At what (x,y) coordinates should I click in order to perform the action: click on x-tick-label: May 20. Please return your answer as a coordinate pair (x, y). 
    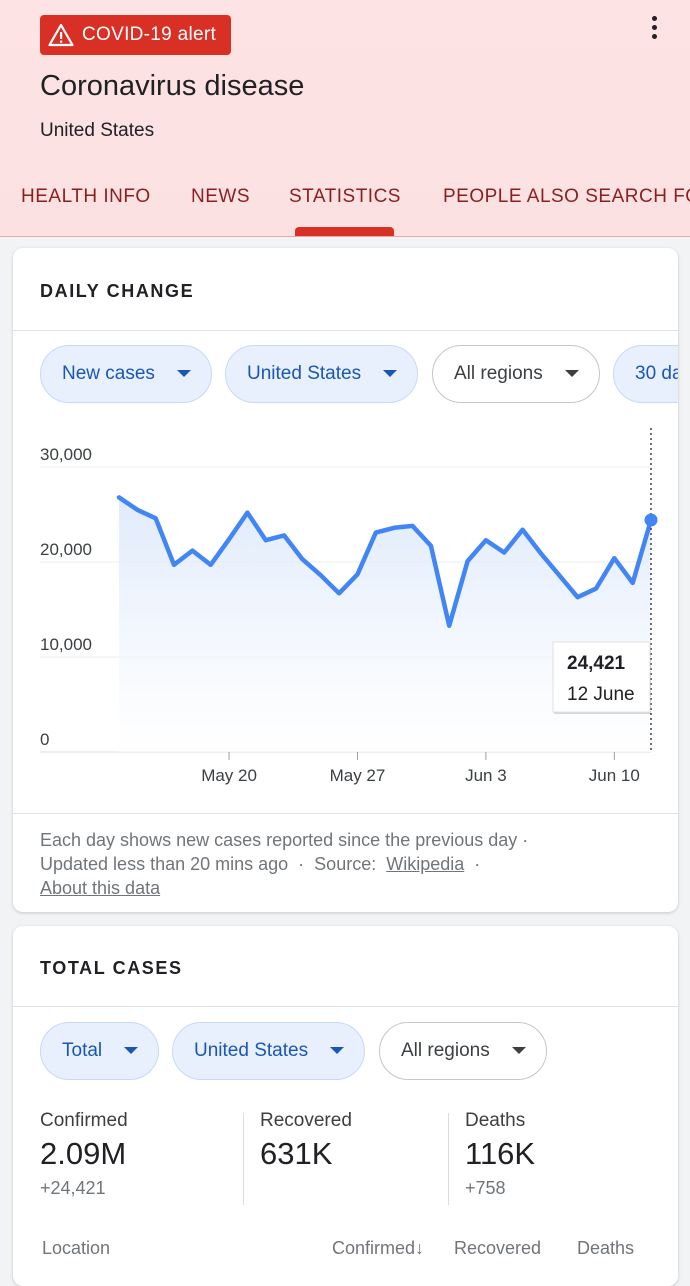
    Looking at the image, I should click on (229, 775).